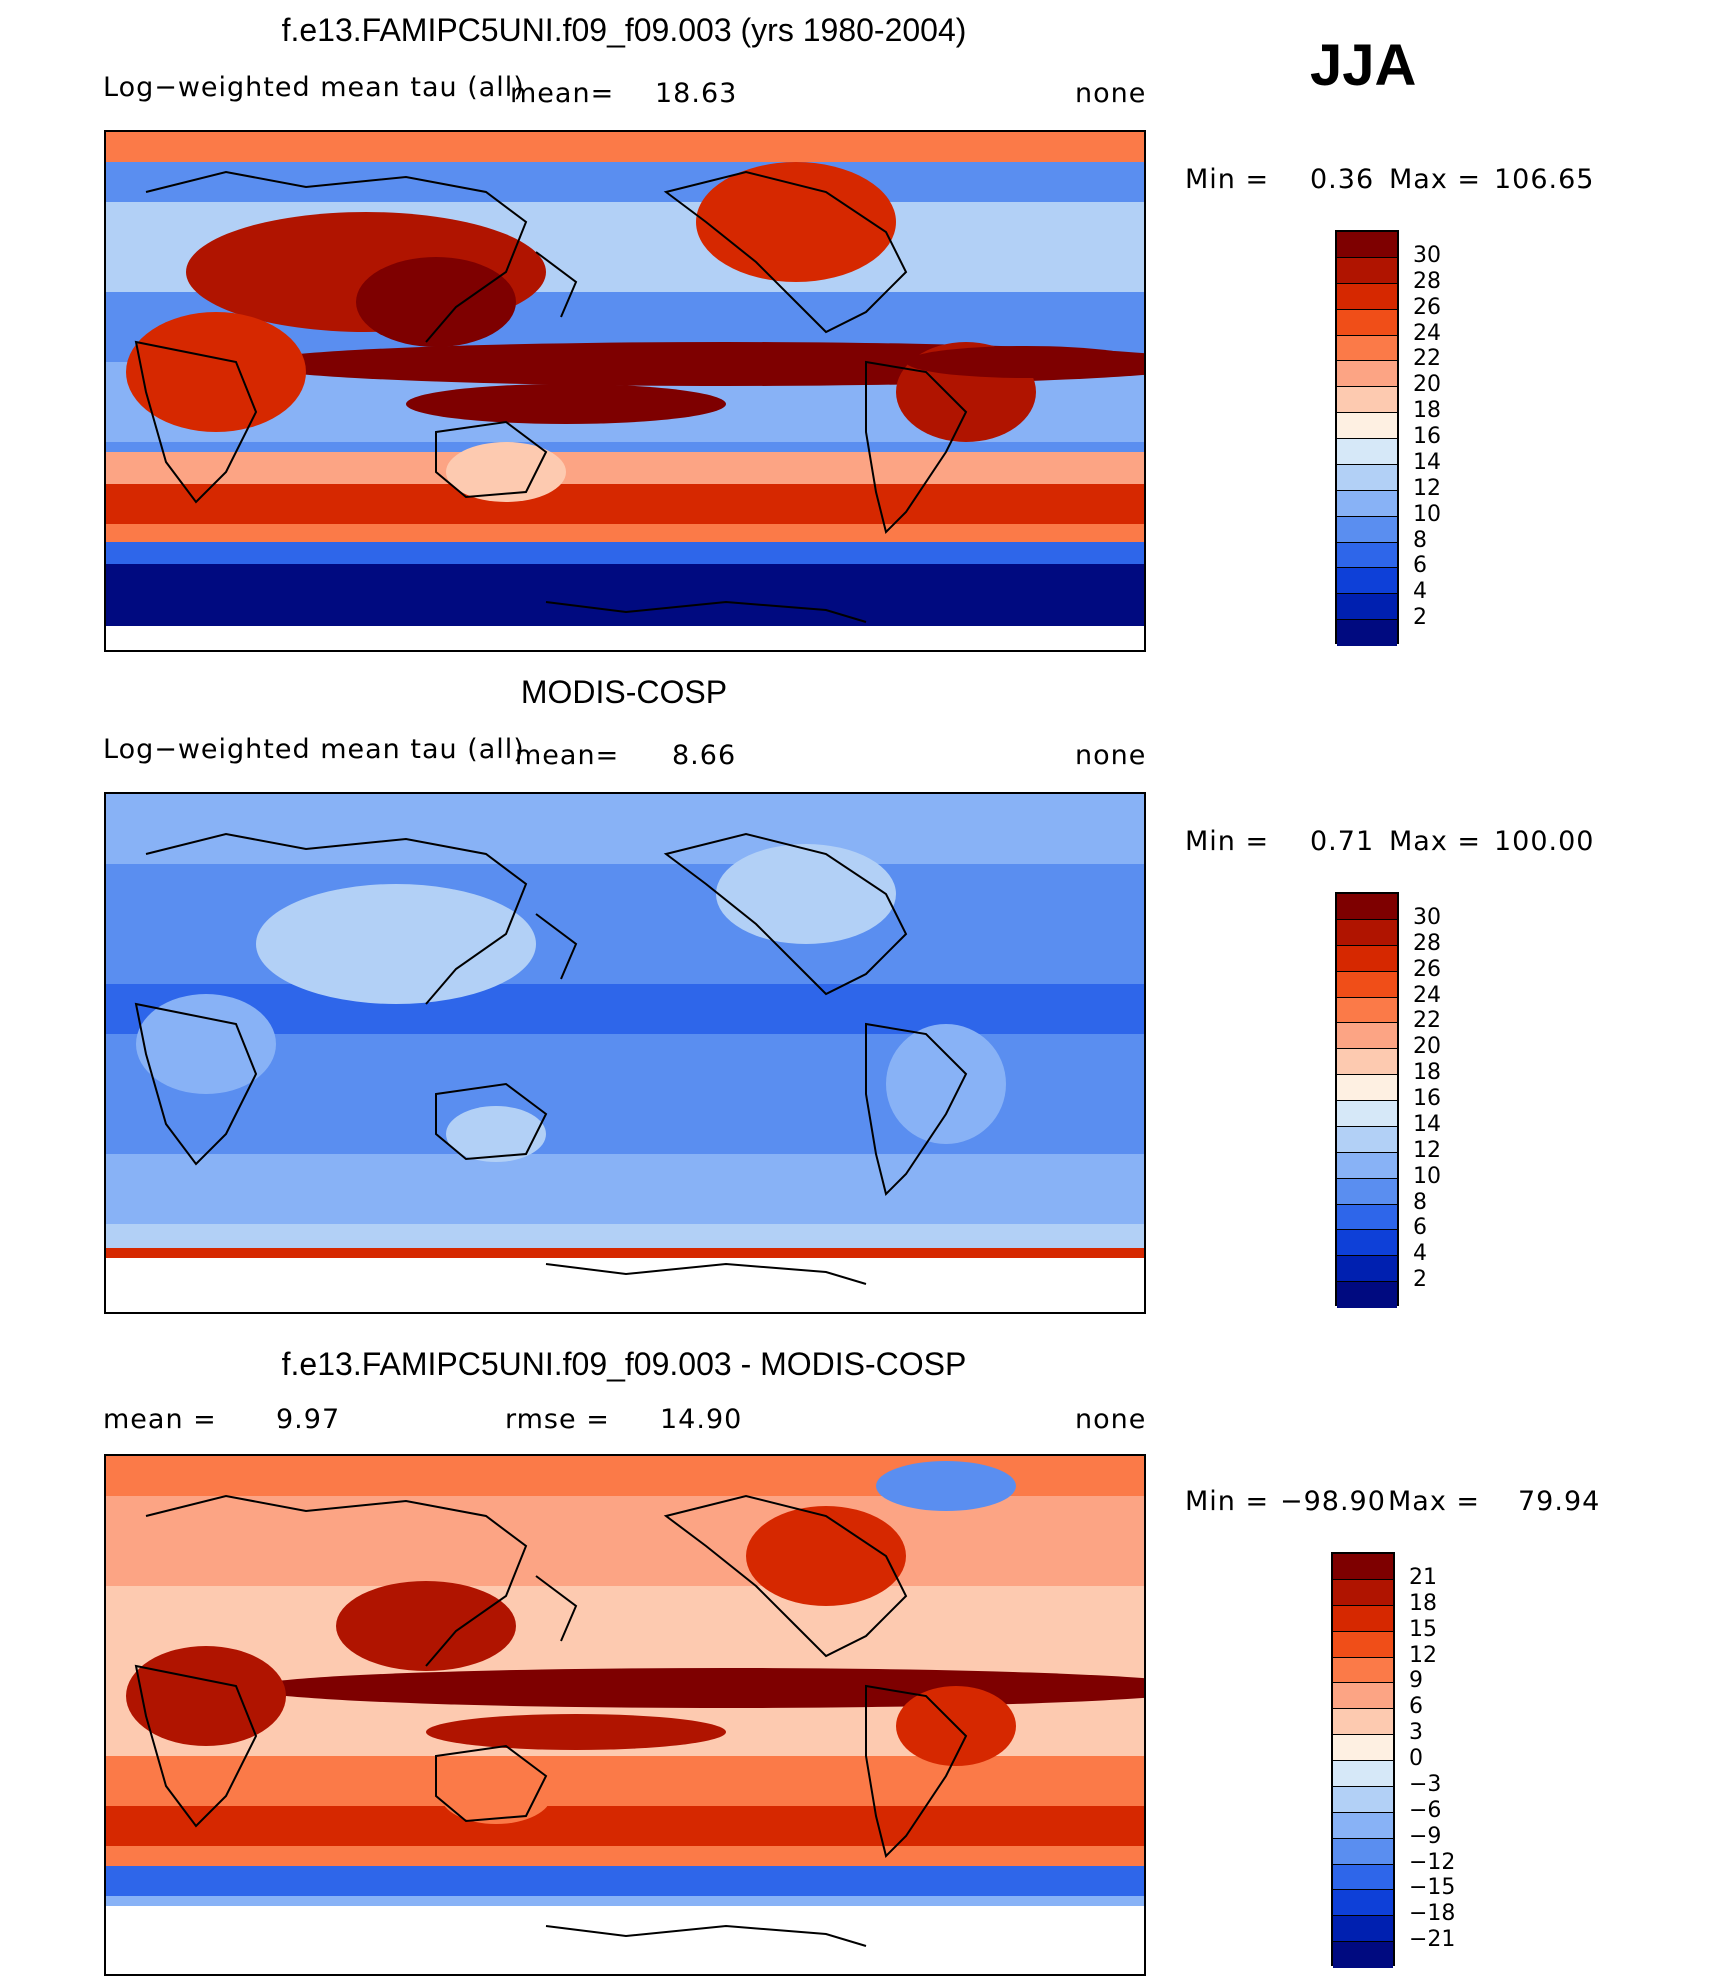 This screenshot has width=1710, height=1976. What do you see at coordinates (1416, 1733) in the screenshot?
I see `colorbar-tick-label: 3` at bounding box center [1416, 1733].